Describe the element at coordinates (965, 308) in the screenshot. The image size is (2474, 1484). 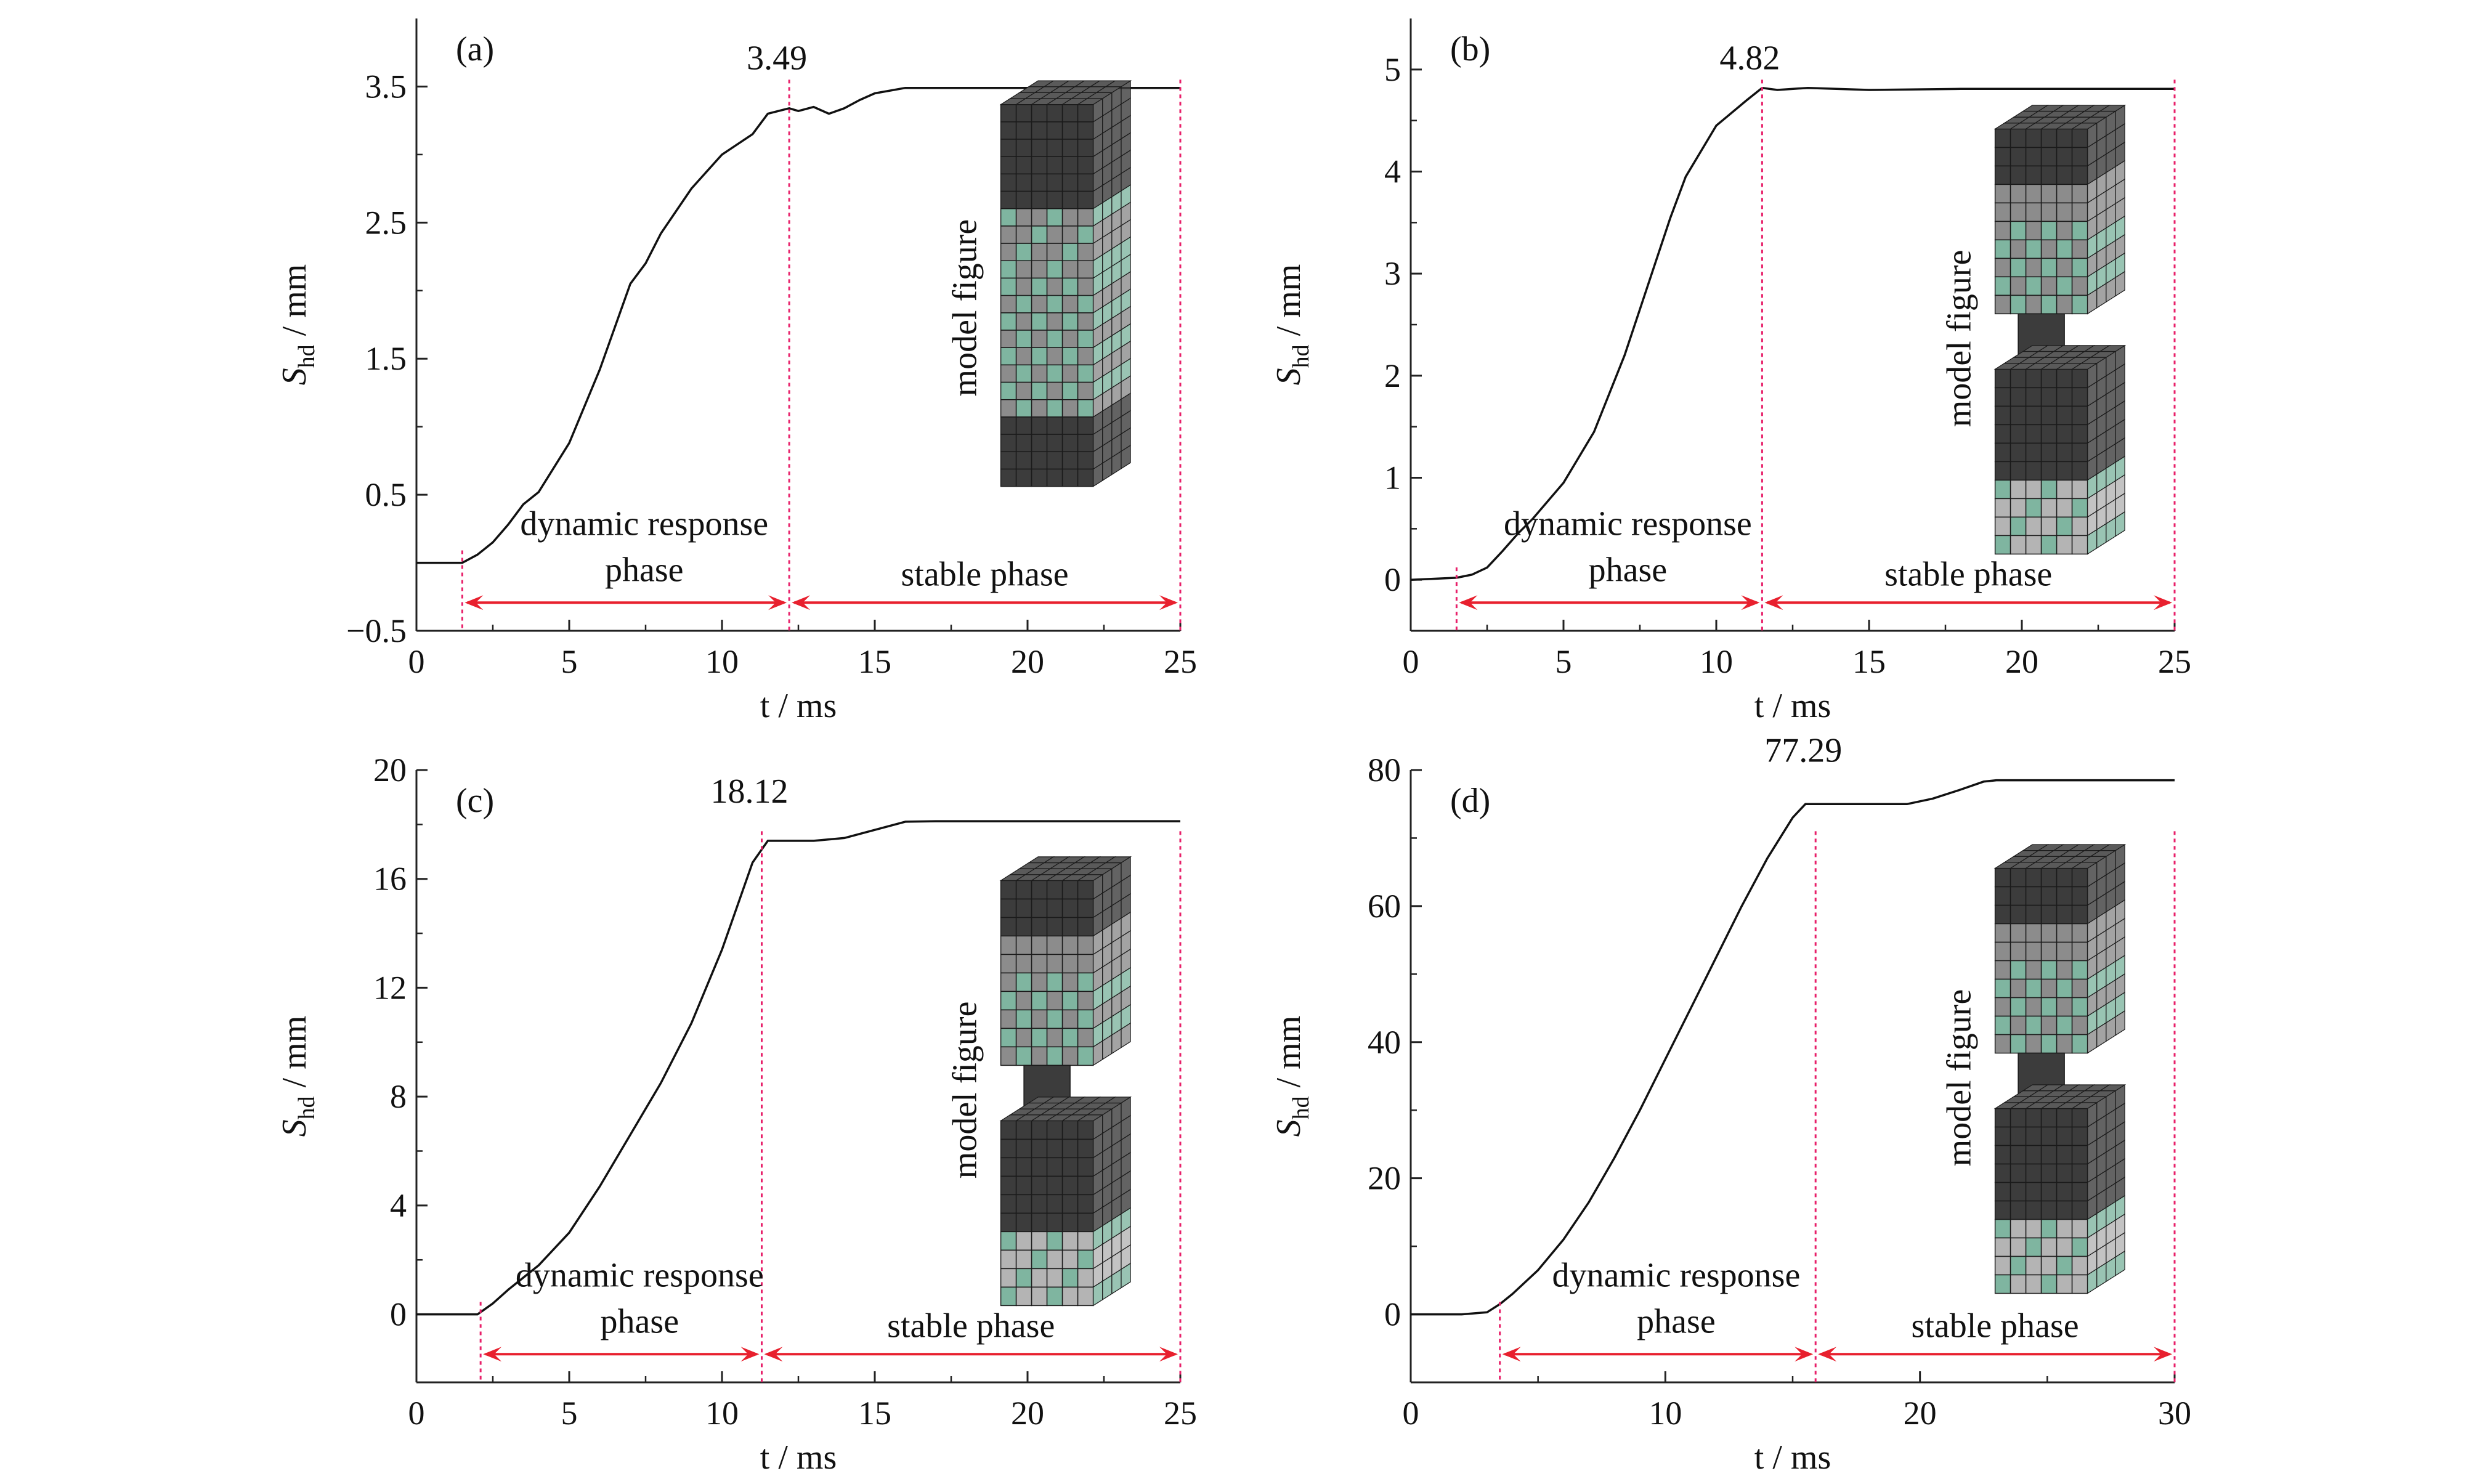
I see `model-figure-label: model figure` at that location.